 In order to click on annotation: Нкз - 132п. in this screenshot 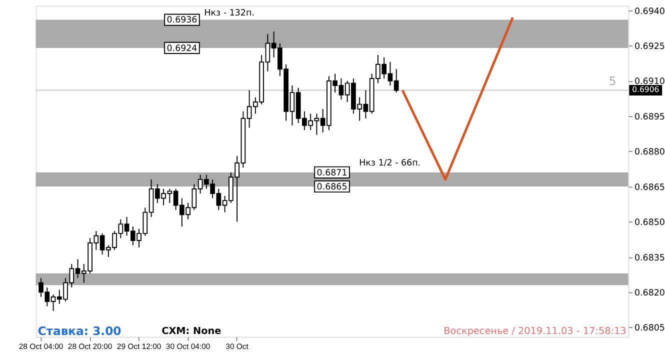, I will do `click(229, 13)`.